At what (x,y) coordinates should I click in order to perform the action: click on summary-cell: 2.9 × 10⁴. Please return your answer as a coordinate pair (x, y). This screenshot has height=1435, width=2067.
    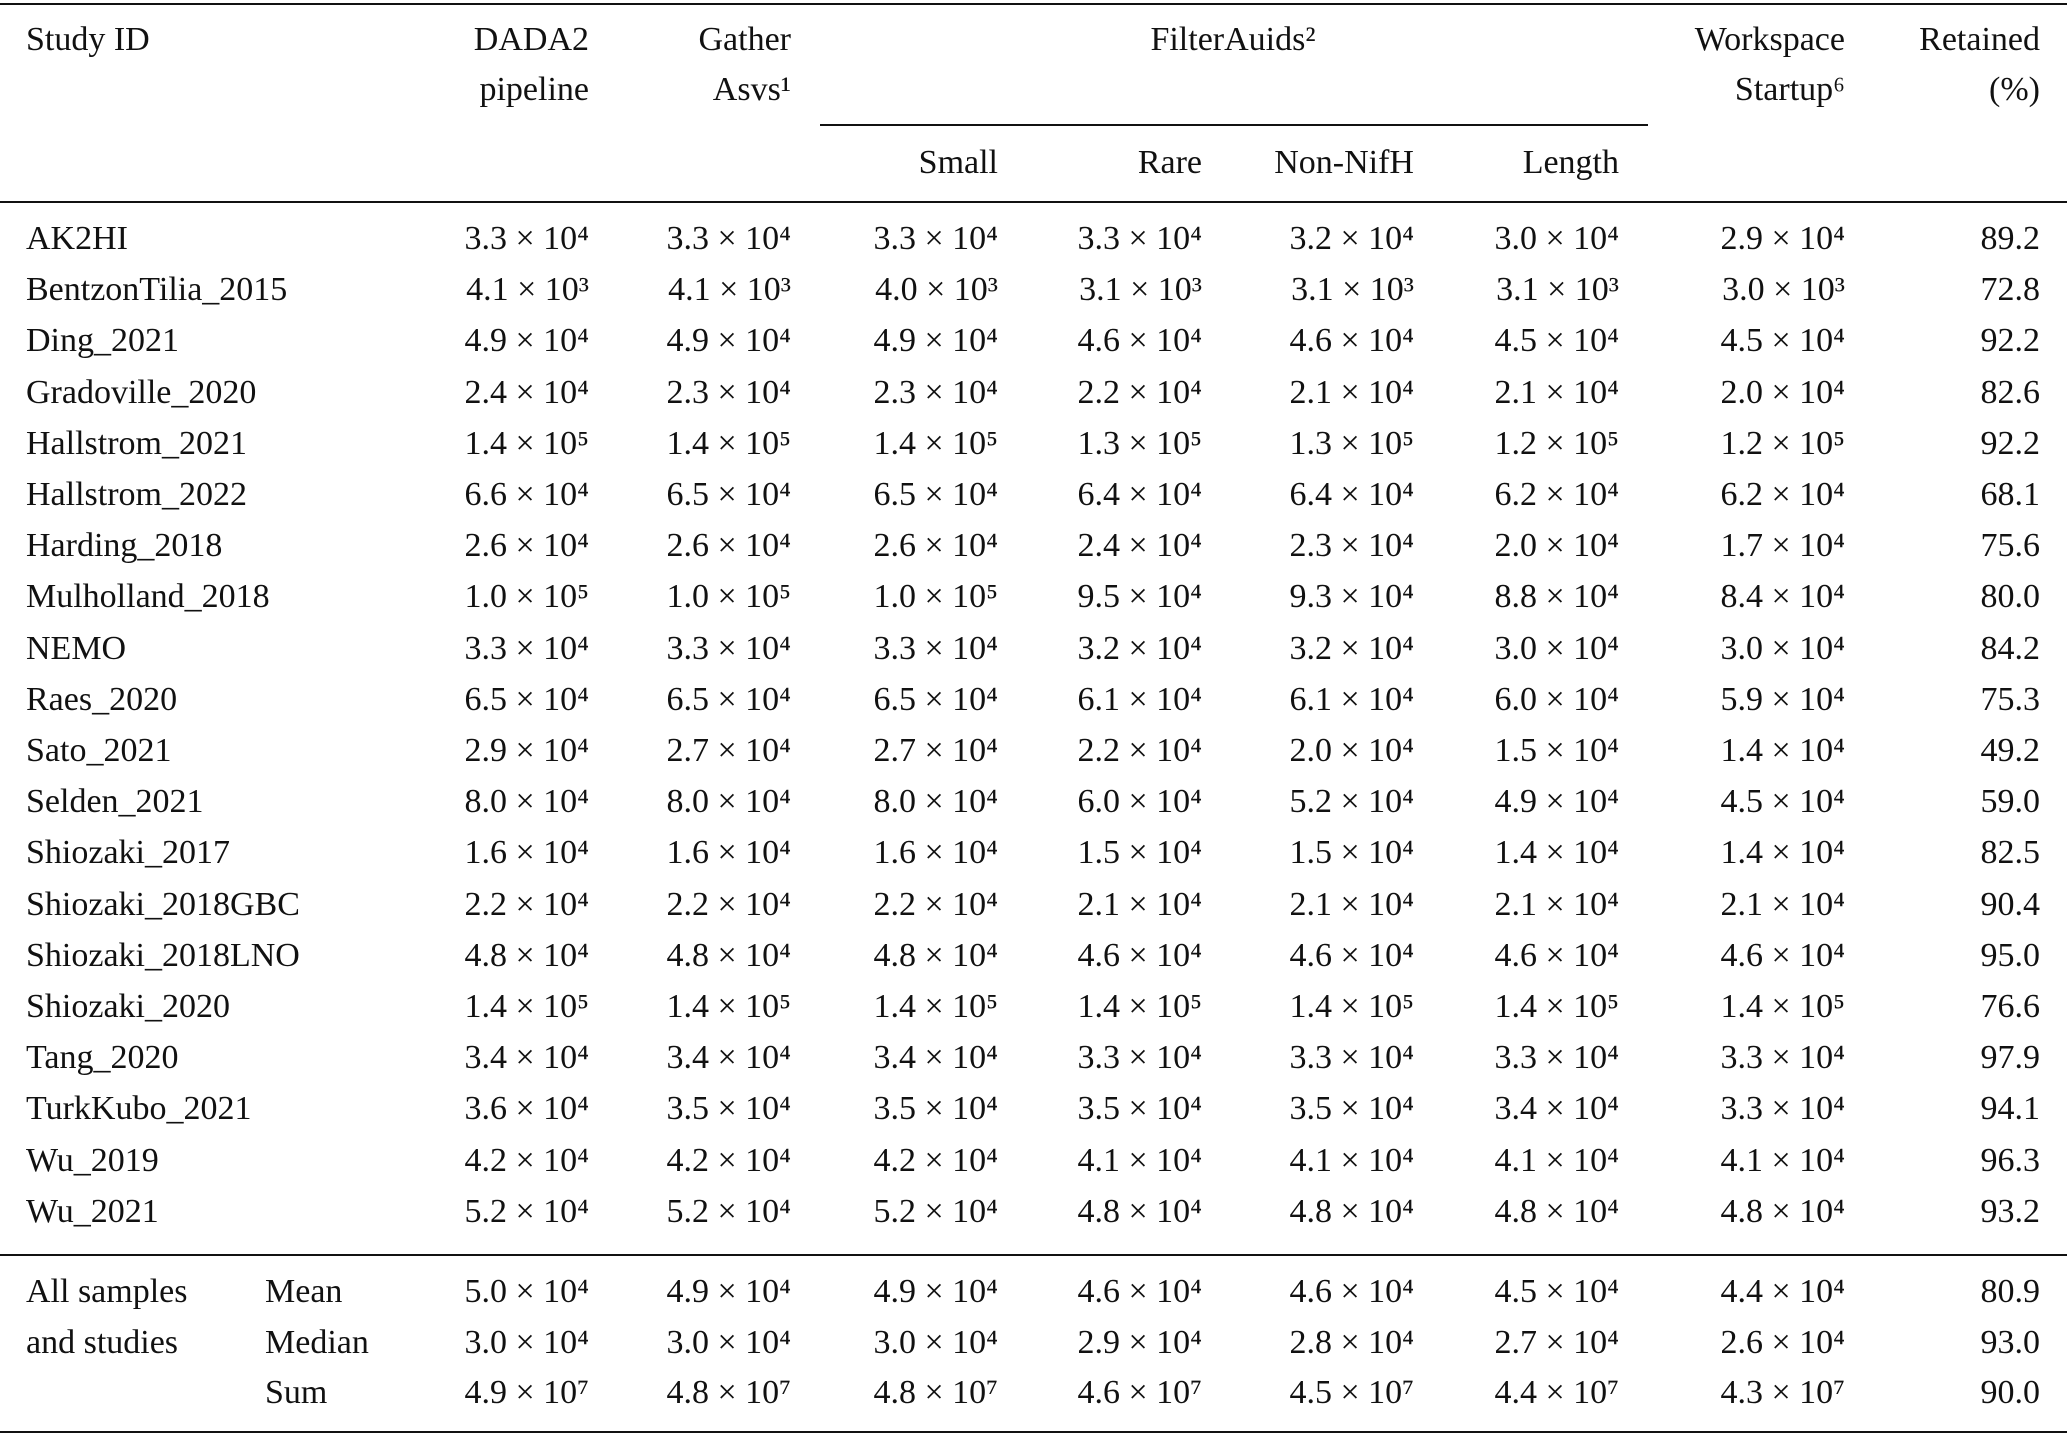
    Looking at the image, I should click on (1139, 1342).